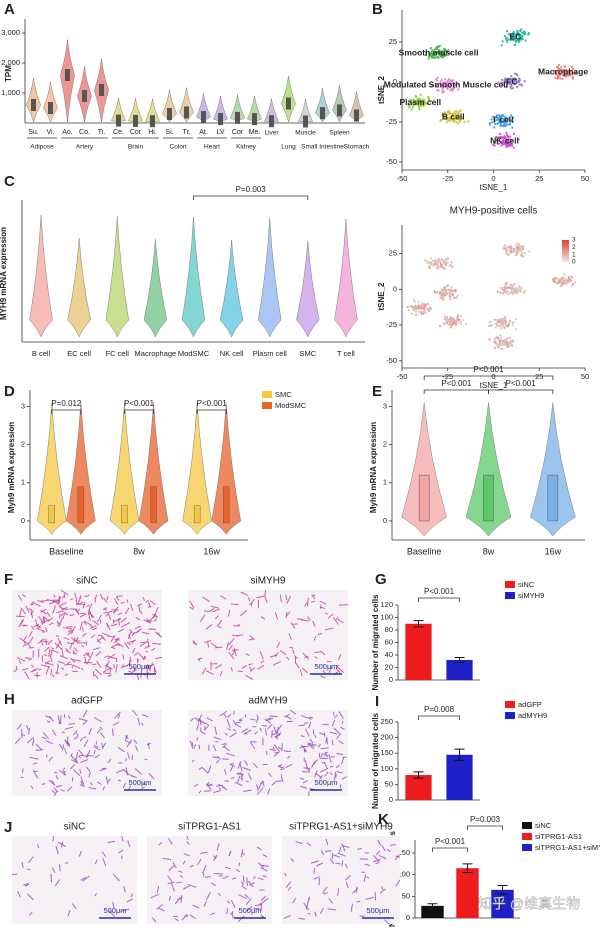  What do you see at coordinates (325, 782) in the screenshot?
I see `scale-bar-label: 500μm` at bounding box center [325, 782].